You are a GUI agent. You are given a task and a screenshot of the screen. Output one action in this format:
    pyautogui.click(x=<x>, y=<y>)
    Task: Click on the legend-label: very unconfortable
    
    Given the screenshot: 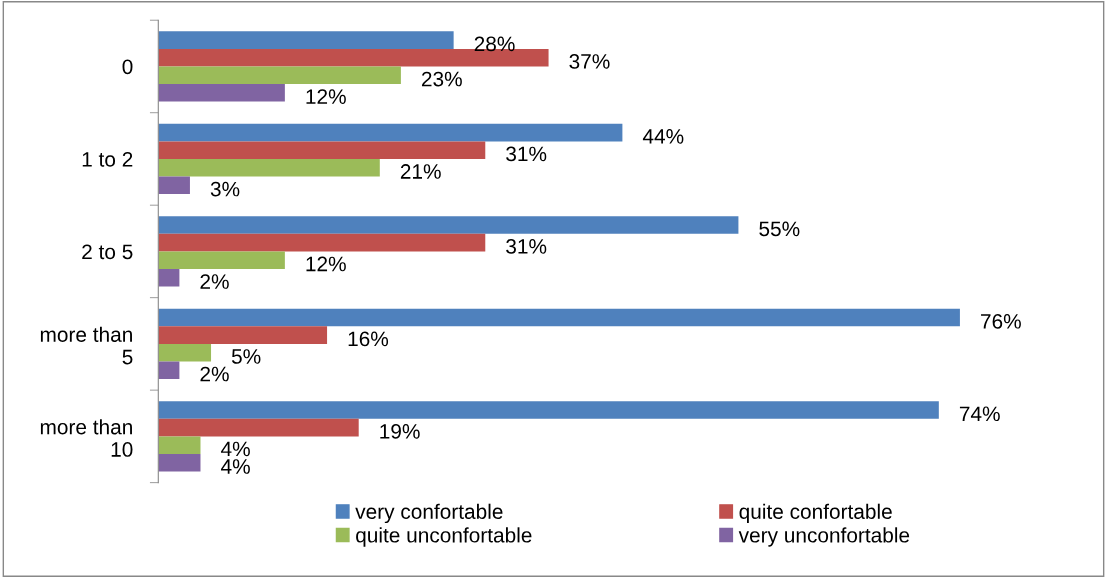 What is the action you would take?
    pyautogui.click(x=824, y=537)
    